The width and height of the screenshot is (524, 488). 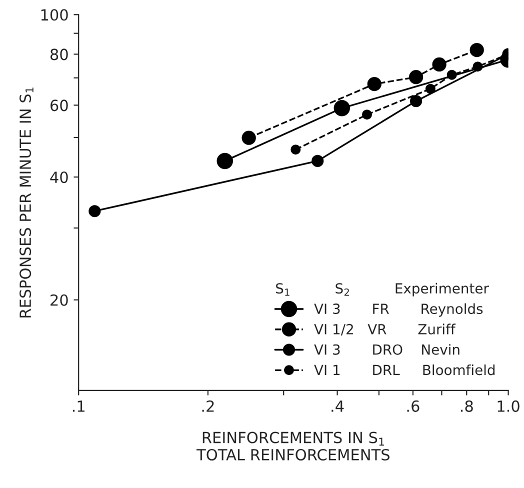 What do you see at coordinates (208, 406) in the screenshot?
I see `x-tick-label: .2` at bounding box center [208, 406].